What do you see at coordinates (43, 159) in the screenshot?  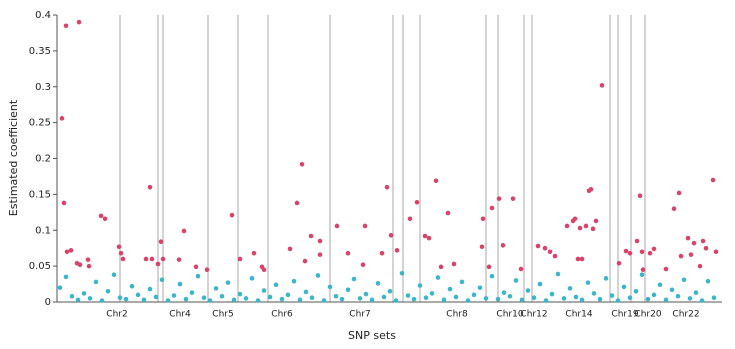 I see `y-tick-label: 0.2` at bounding box center [43, 159].